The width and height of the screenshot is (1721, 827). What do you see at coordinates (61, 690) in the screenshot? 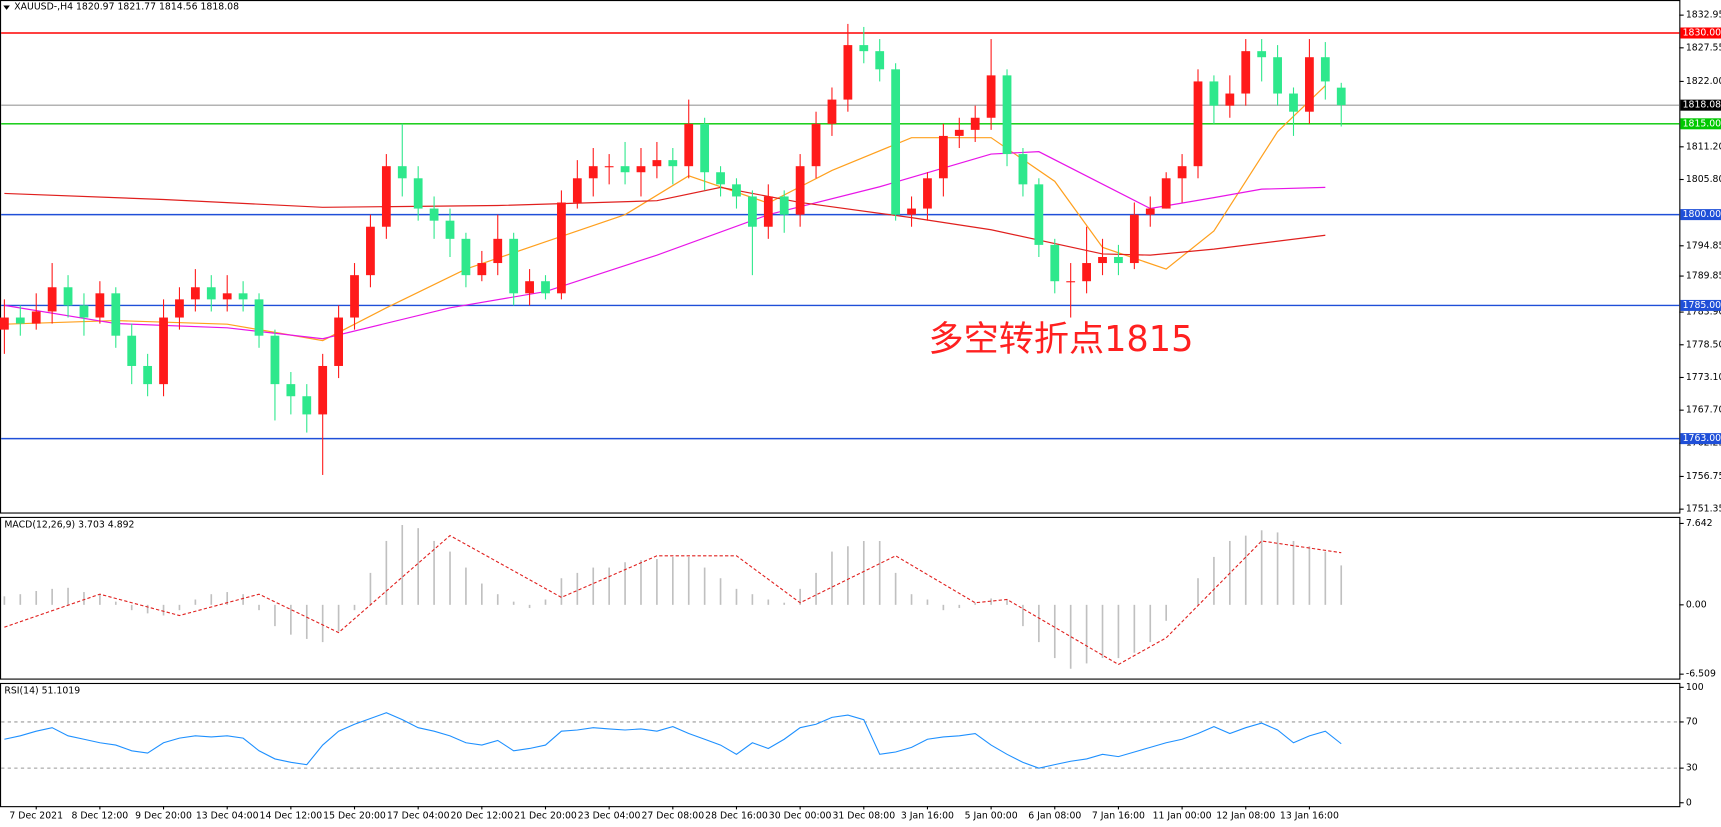
I see `rsi-last: 51.1019` at bounding box center [61, 690].